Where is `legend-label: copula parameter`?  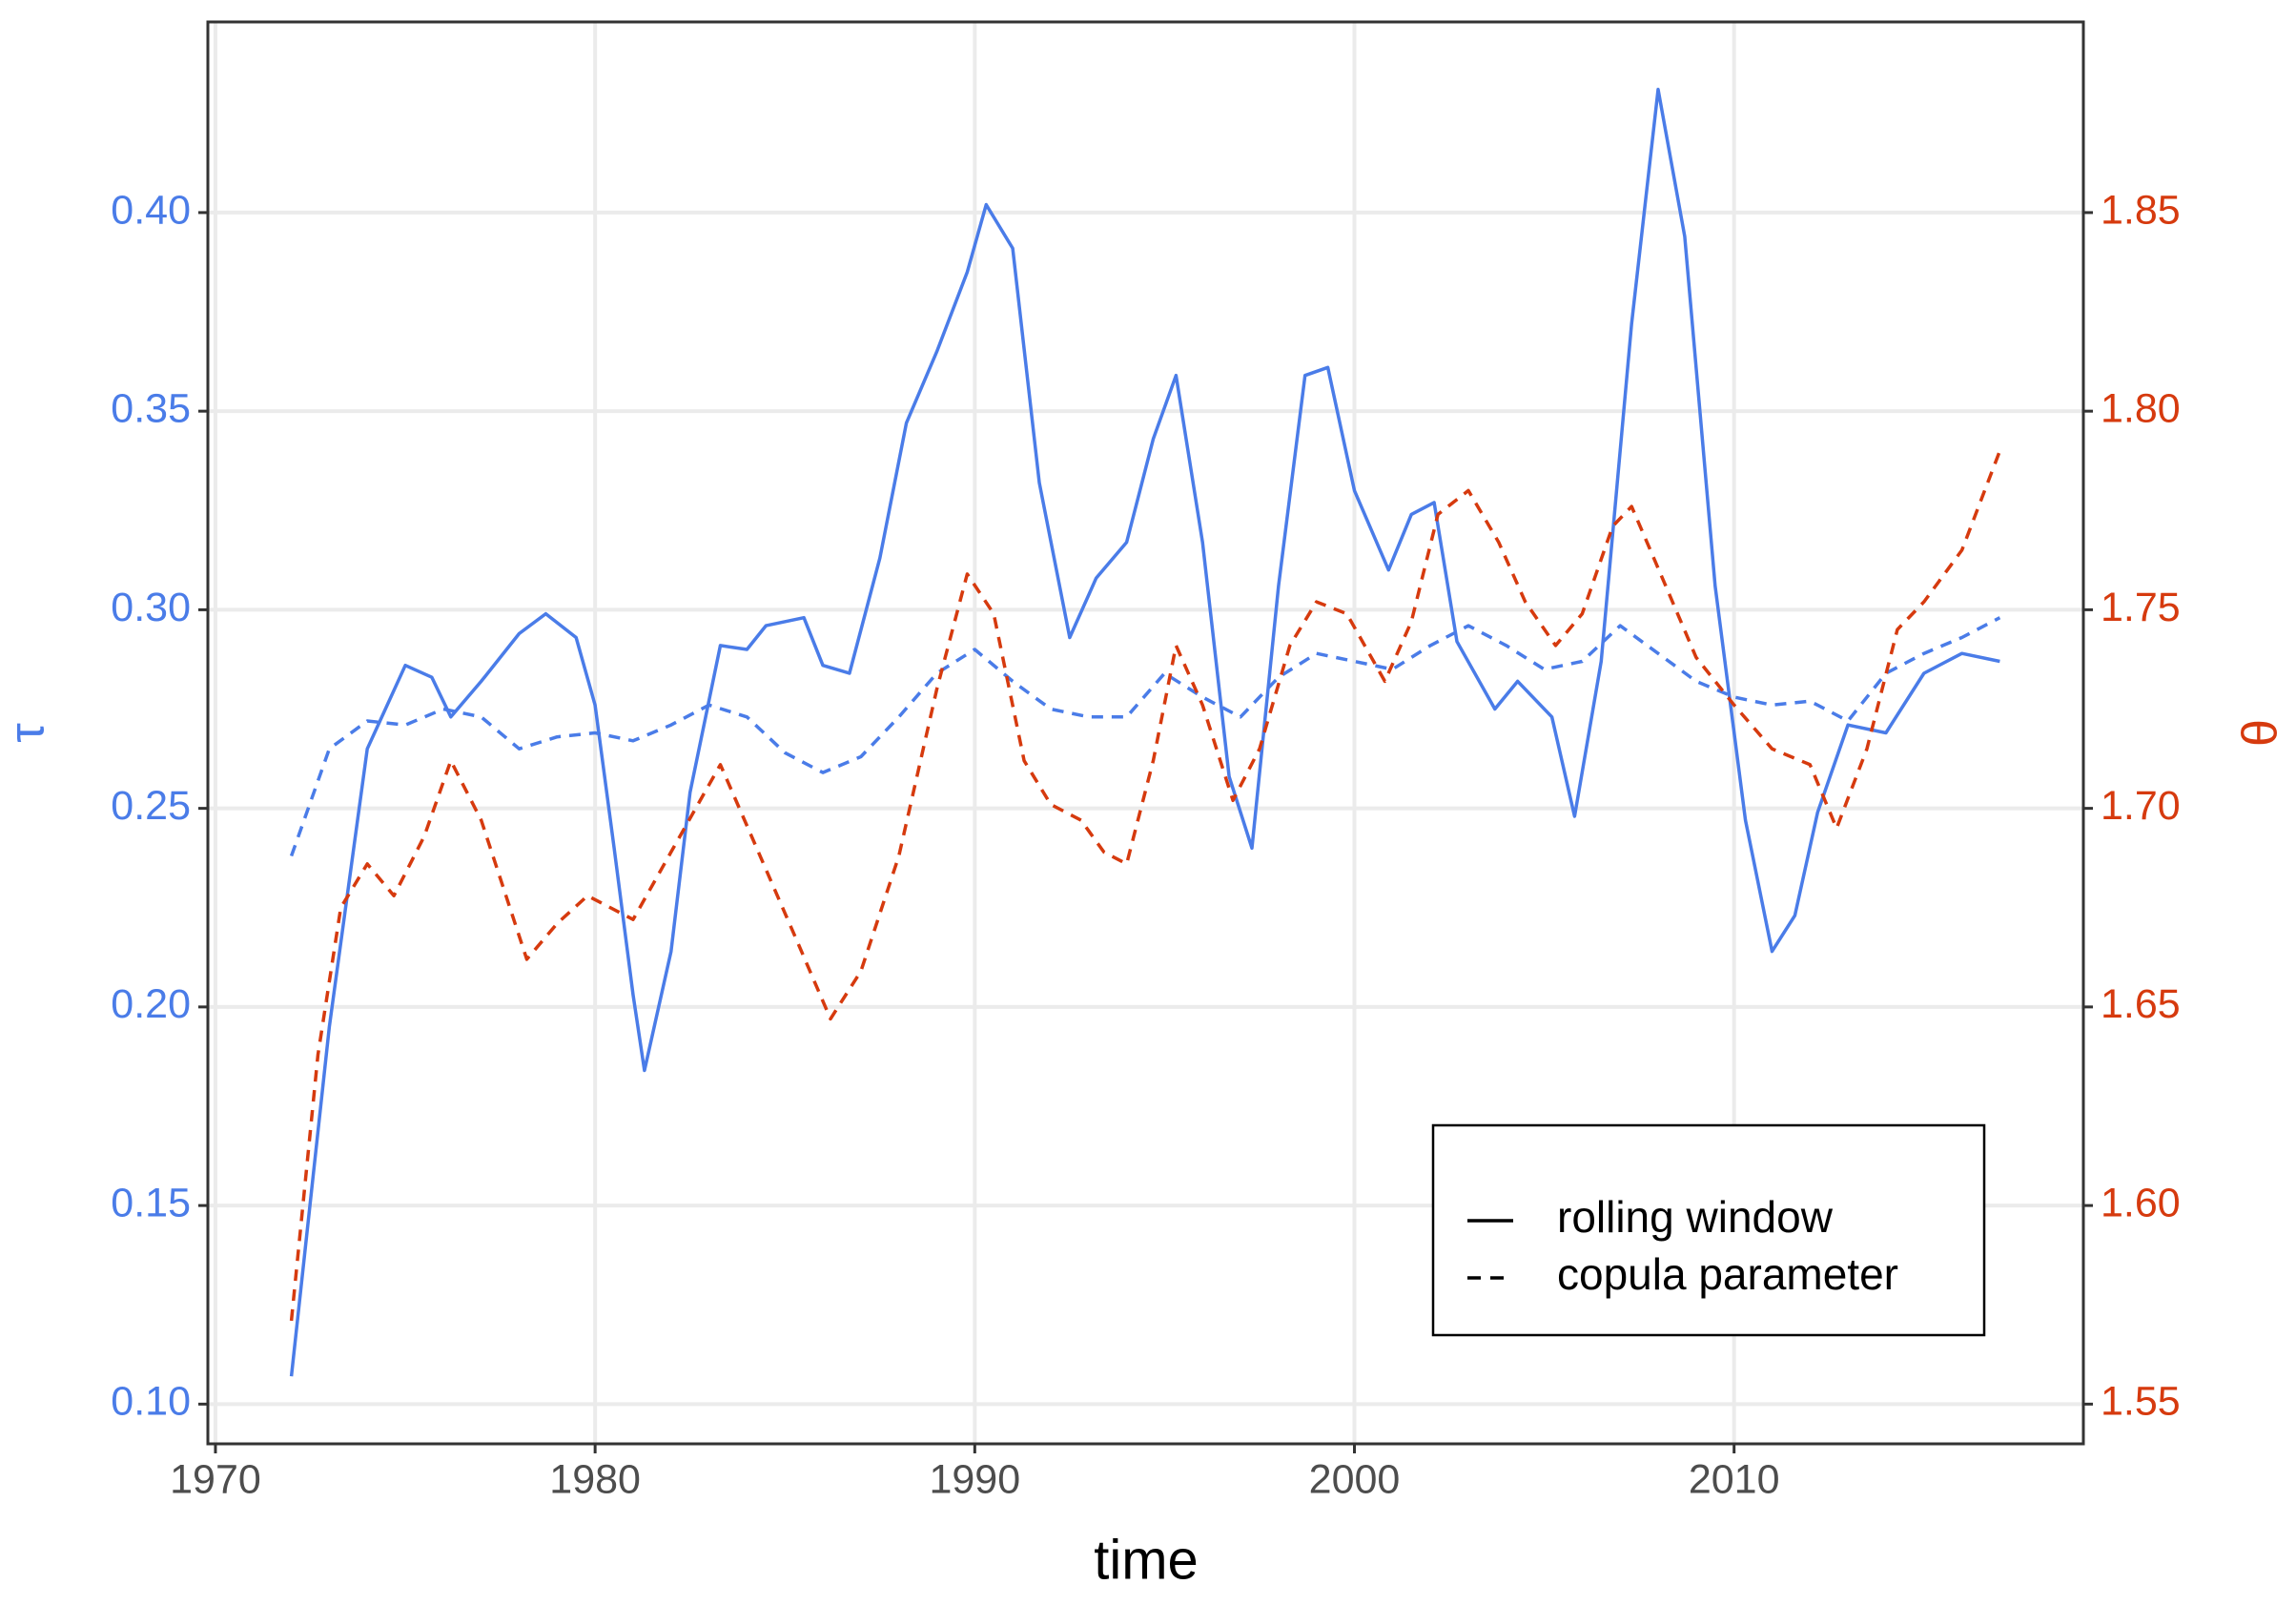 legend-label: copula parameter is located at coordinates (1727, 1274).